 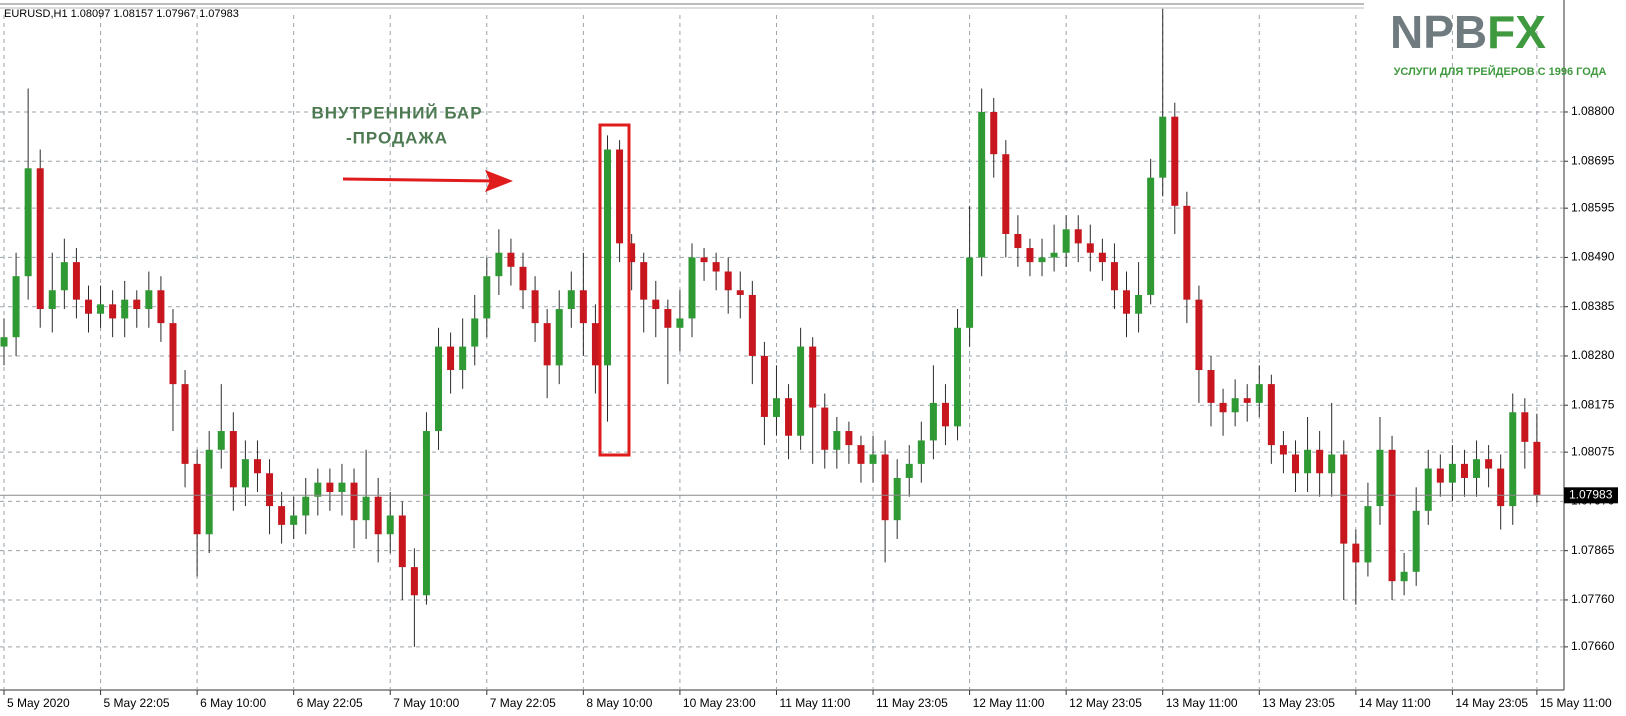 What do you see at coordinates (1593, 646) in the screenshot?
I see `y-tick-label: 1.07660` at bounding box center [1593, 646].